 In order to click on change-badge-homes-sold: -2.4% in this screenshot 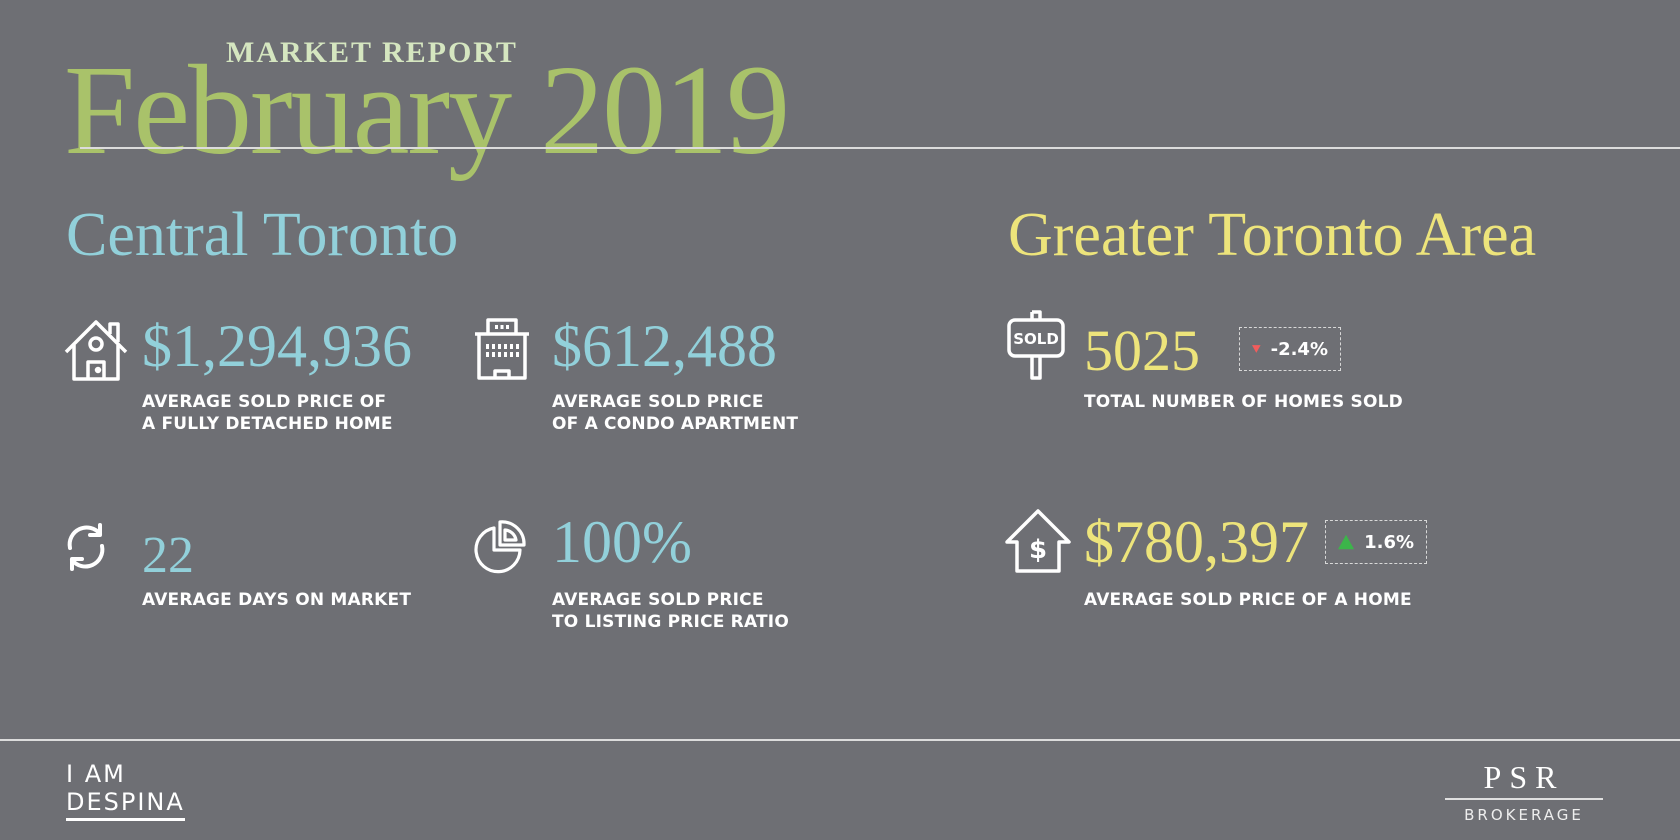, I will do `click(1290, 349)`.